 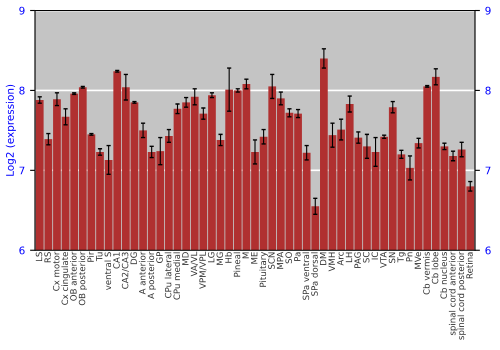 What do you see at coordinates (22, 170) in the screenshot?
I see `y-tick-label: 7` at bounding box center [22, 170].